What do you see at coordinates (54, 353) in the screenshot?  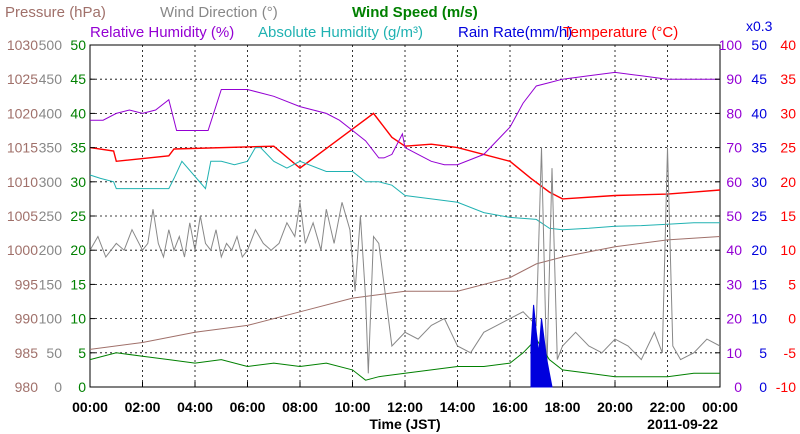 I see `wind_dir-tick-label: 50` at bounding box center [54, 353].